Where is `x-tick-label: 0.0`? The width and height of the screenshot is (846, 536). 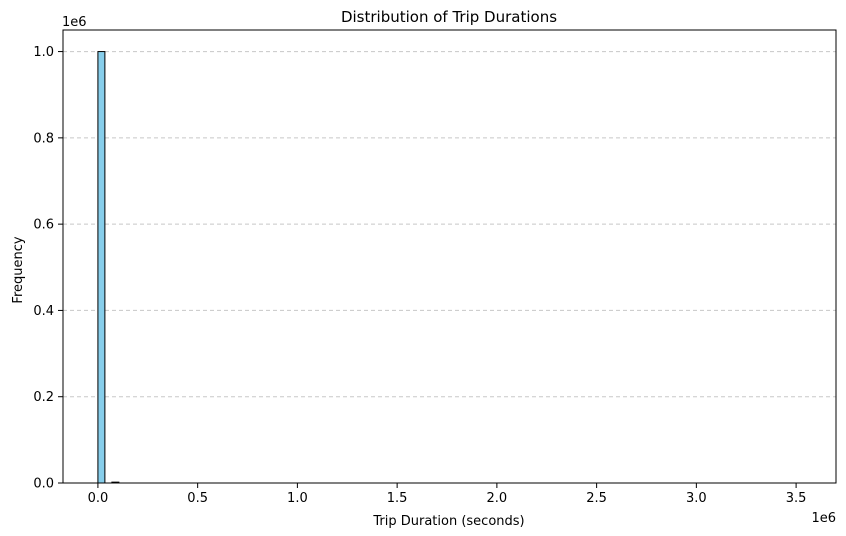
x-tick-label: 0.0 is located at coordinates (98, 498).